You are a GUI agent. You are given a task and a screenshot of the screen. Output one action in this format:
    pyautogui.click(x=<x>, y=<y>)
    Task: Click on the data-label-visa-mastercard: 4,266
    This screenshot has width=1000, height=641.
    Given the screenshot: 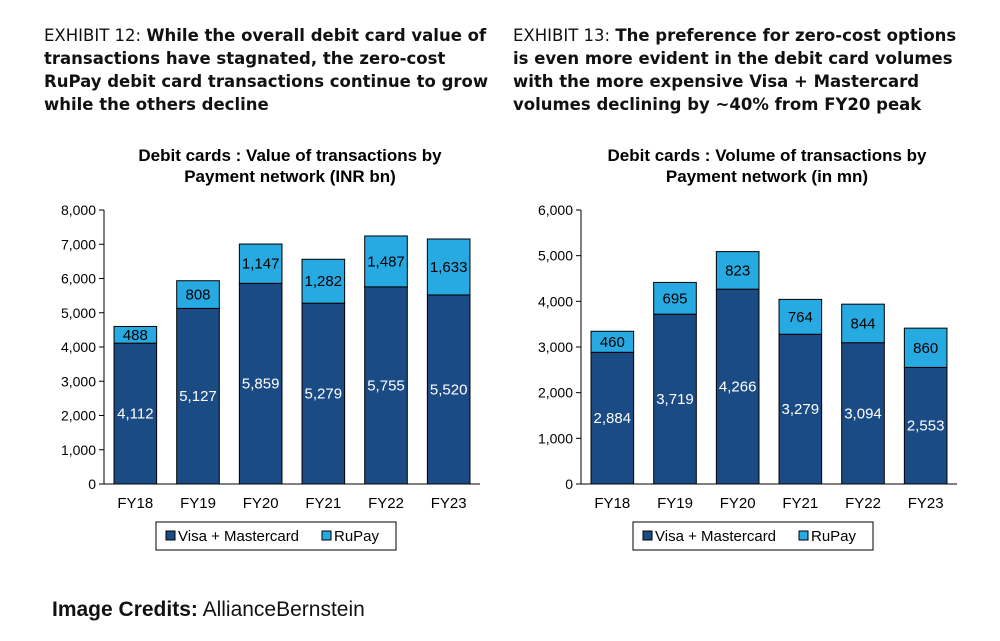 What is the action you would take?
    pyautogui.click(x=738, y=387)
    